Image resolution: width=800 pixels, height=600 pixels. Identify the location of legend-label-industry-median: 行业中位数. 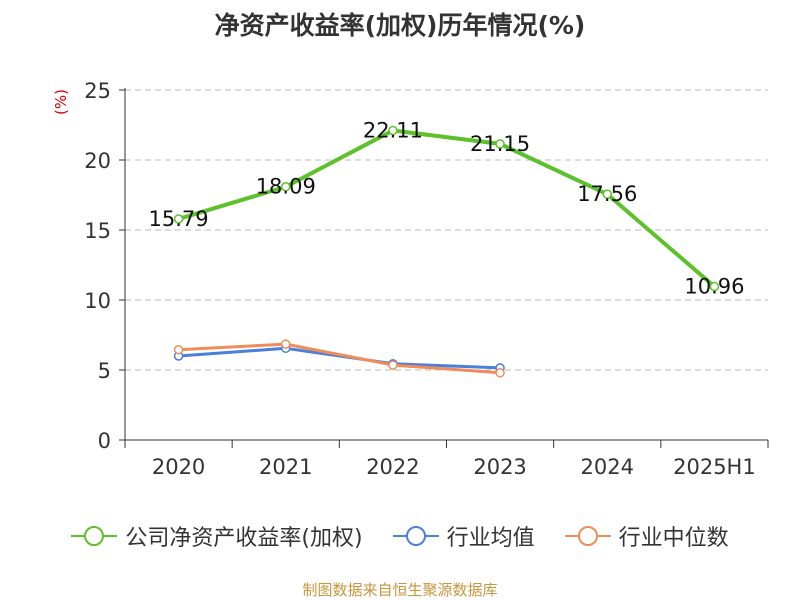
(673, 538).